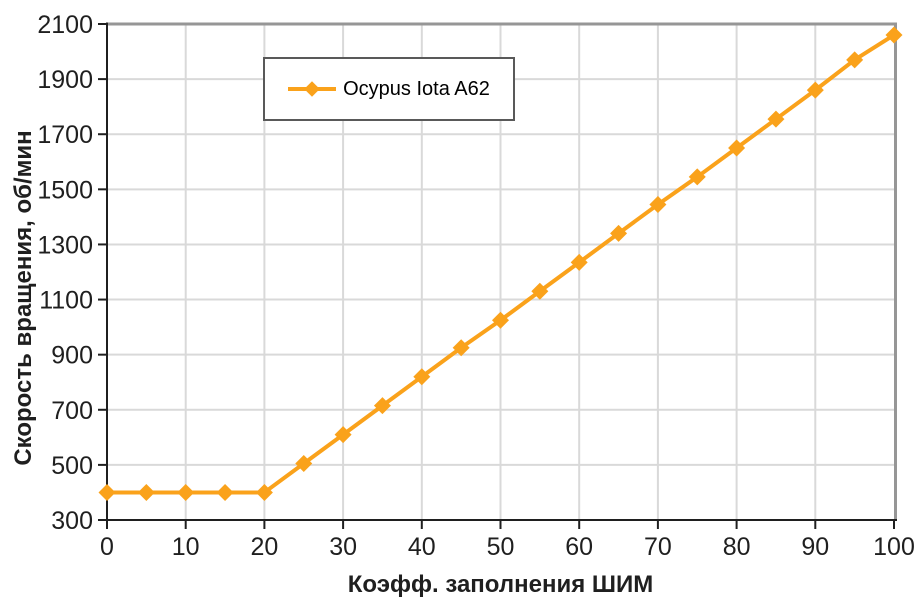 The height and width of the screenshot is (599, 920). Describe the element at coordinates (72, 356) in the screenshot. I see `y-tick-label: 900` at that location.